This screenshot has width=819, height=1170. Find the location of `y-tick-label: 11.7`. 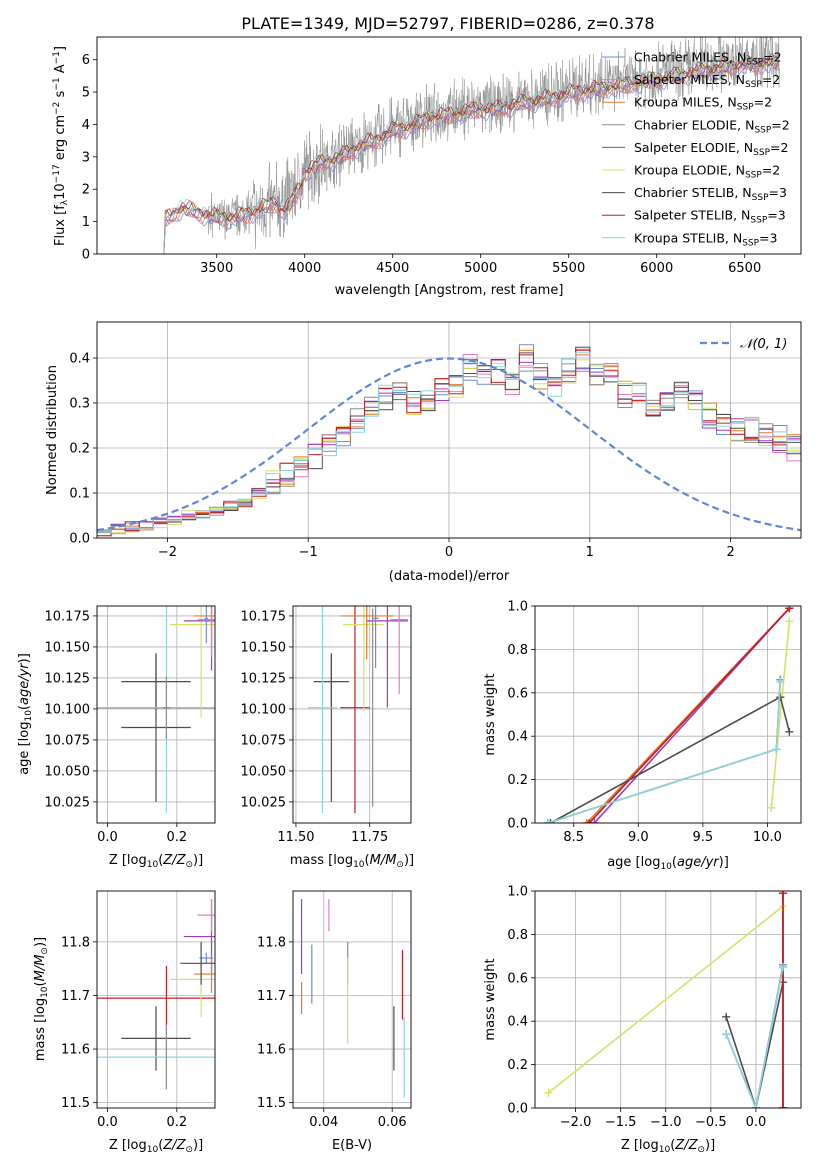

y-tick-label: 11.7 is located at coordinates (75, 996).